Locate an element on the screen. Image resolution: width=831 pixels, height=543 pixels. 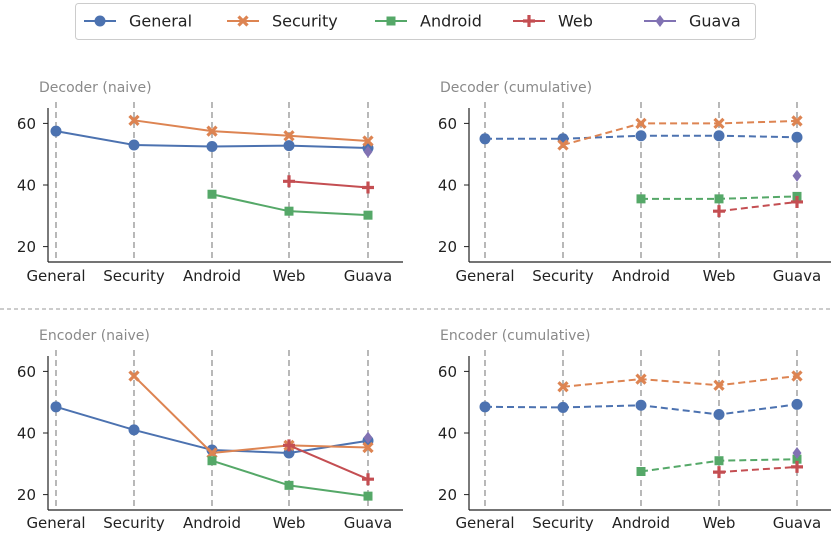
panel-title: Decoder (cumulative) is located at coordinates (516, 88).